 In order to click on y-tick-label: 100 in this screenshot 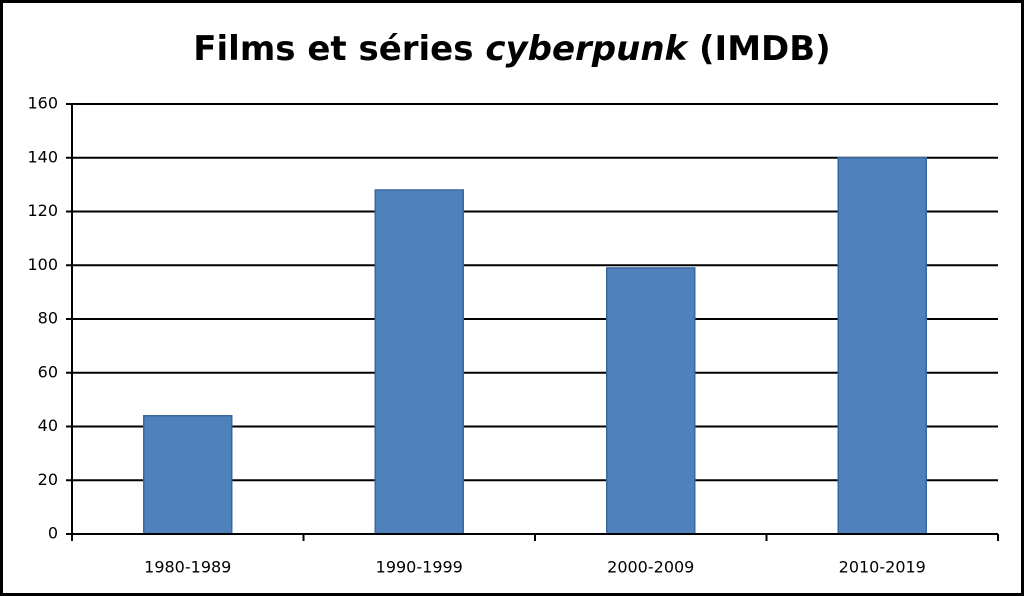, I will do `click(42, 264)`.